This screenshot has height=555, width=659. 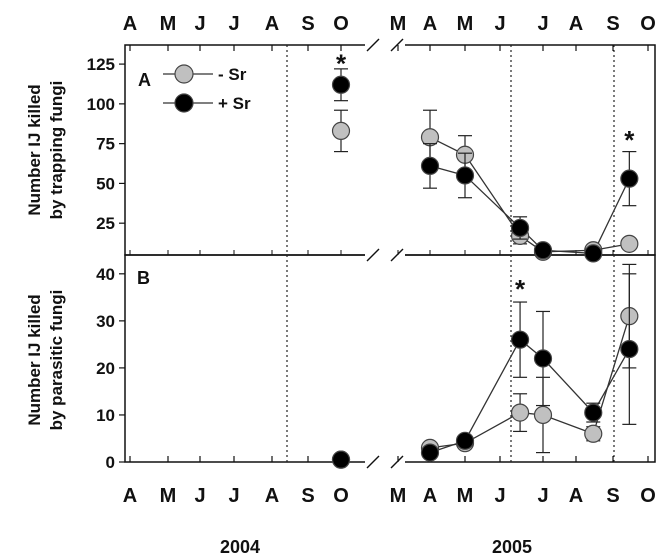 What do you see at coordinates (234, 103) in the screenshot?
I see `legend-entry: + Sr` at bounding box center [234, 103].